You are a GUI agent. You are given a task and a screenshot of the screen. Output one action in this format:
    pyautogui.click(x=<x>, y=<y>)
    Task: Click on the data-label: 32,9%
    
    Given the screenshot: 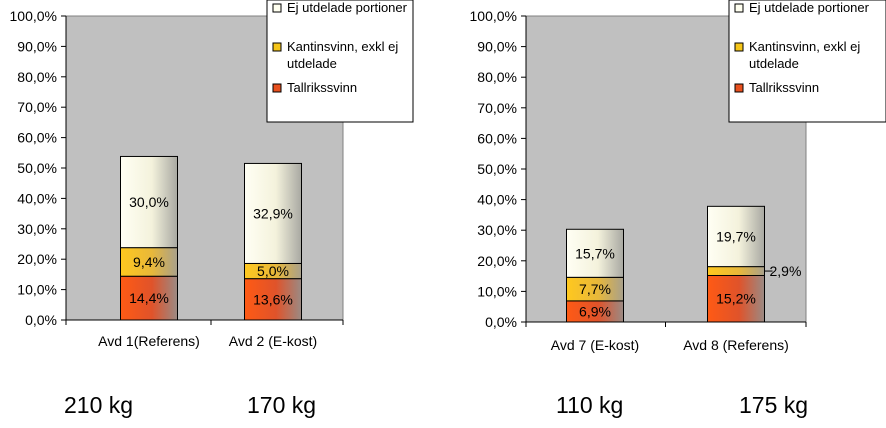 What is the action you would take?
    pyautogui.click(x=273, y=213)
    